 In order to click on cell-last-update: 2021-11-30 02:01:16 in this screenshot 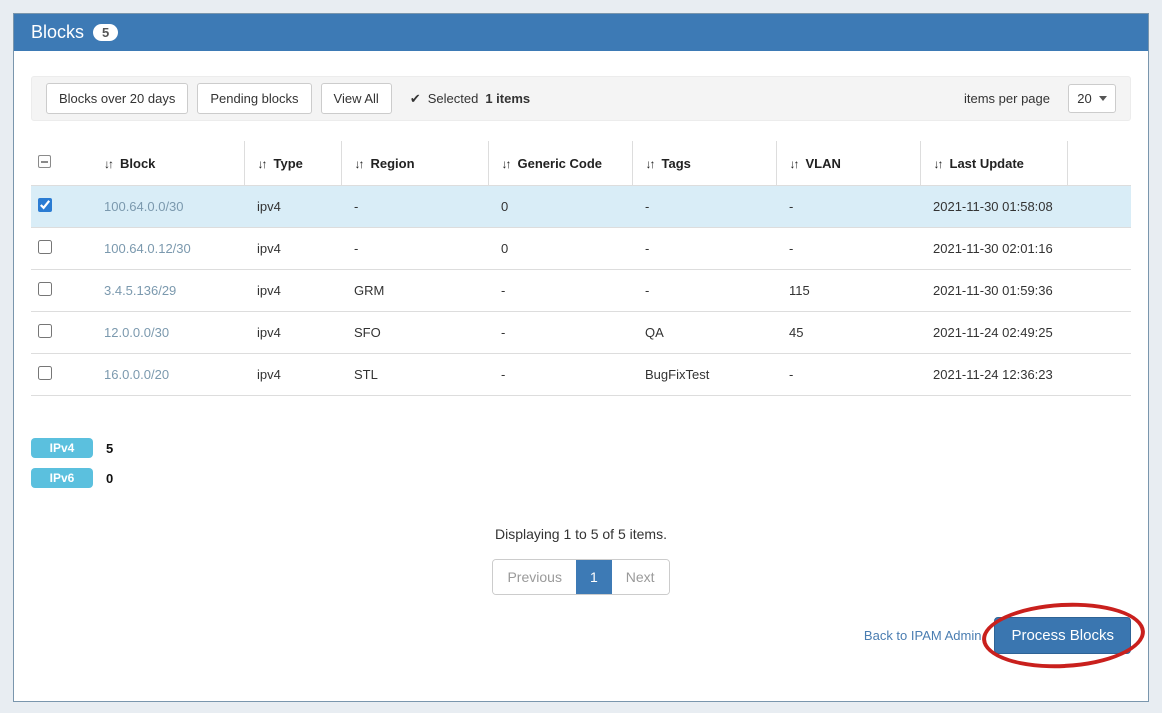, I will do `click(993, 248)`.